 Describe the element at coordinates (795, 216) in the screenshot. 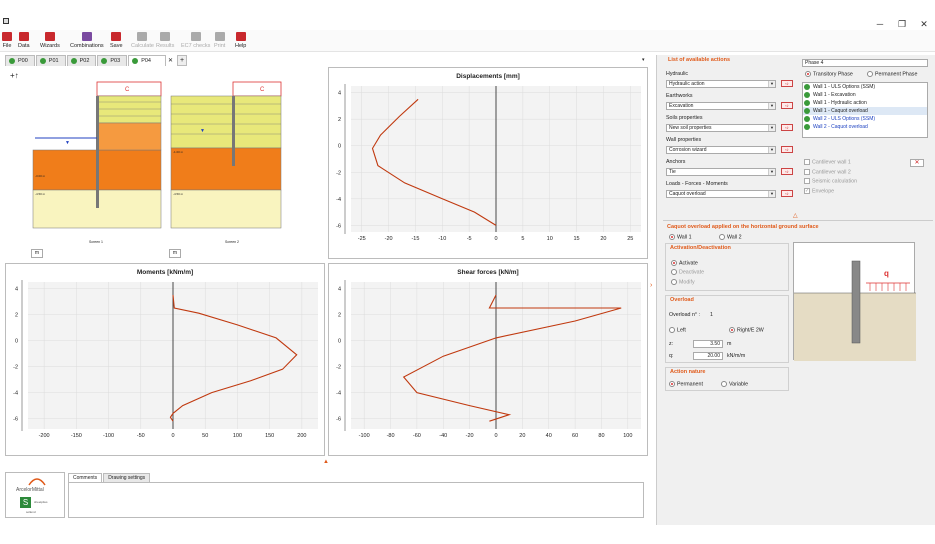

I see `expand-arrow-icon: △` at that location.